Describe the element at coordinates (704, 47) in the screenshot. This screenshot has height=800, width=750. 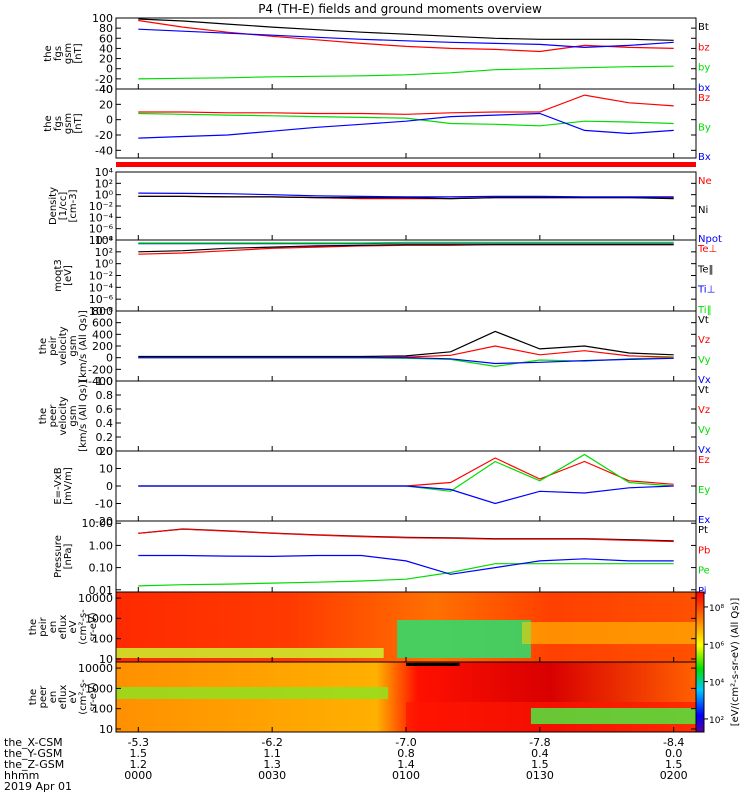
I see `legend-fgs_gsm_mag: bz` at that location.